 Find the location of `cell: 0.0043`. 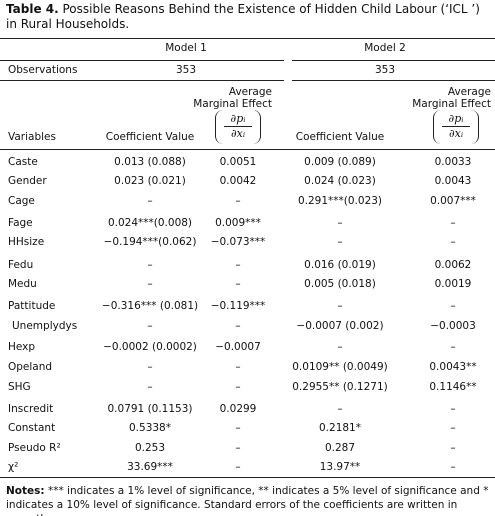

cell: 0.0043 is located at coordinates (453, 181).